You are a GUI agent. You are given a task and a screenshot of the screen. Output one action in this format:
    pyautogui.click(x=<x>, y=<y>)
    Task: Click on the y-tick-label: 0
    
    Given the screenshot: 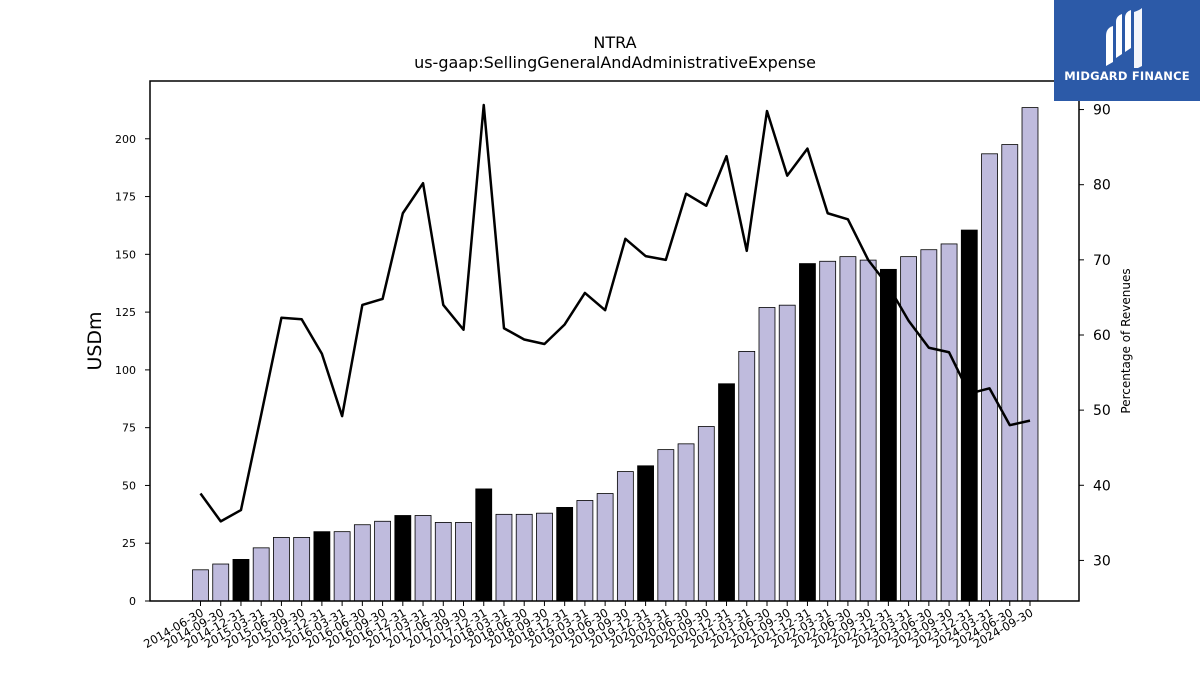 What is the action you would take?
    pyautogui.click(x=132, y=601)
    